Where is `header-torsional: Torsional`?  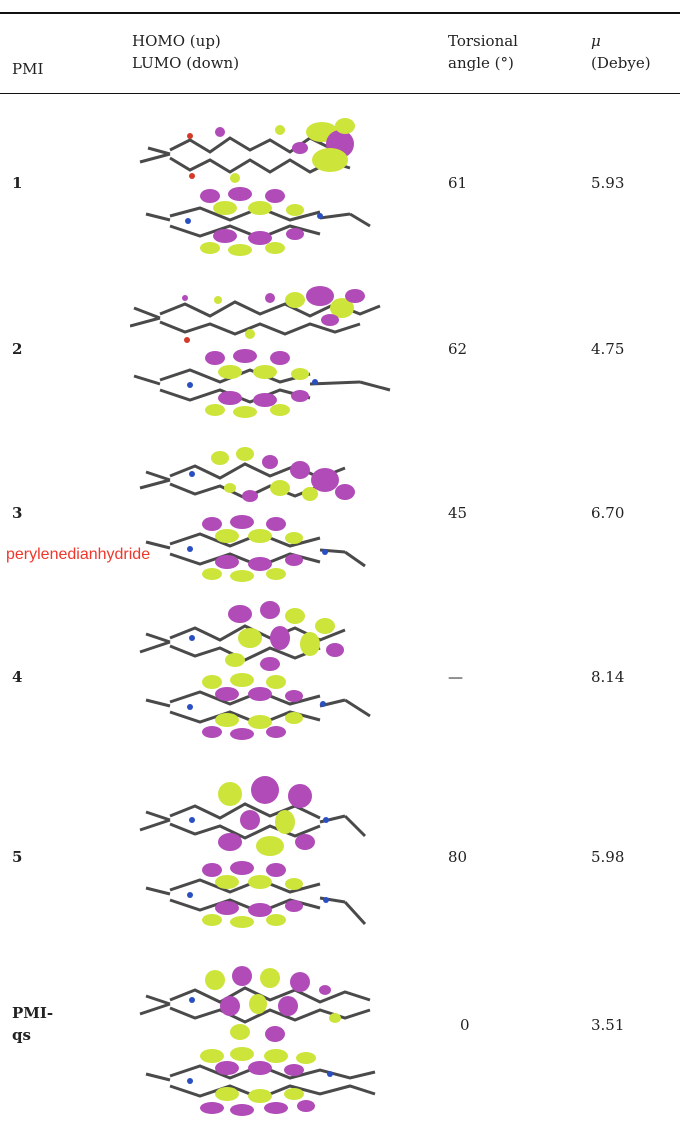 header-torsional: Torsional is located at coordinates (483, 41).